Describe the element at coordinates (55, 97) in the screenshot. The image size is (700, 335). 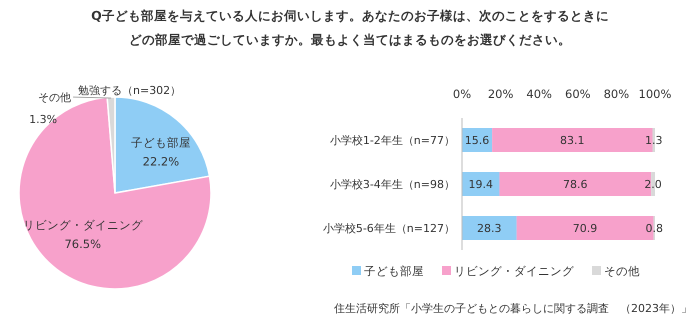
I see `slice-label: その他` at that location.